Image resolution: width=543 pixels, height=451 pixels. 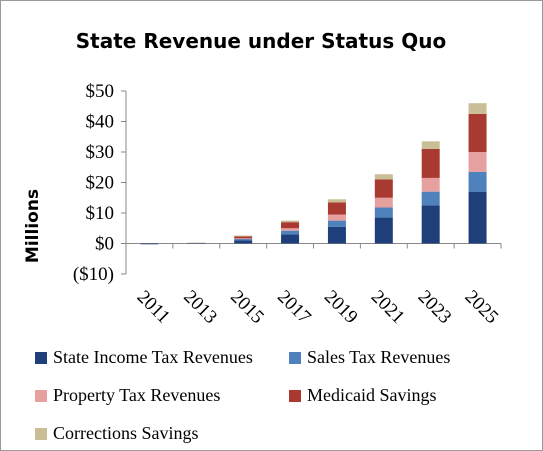 What do you see at coordinates (294, 307) in the screenshot?
I see `x-tick-label: 2017` at bounding box center [294, 307].